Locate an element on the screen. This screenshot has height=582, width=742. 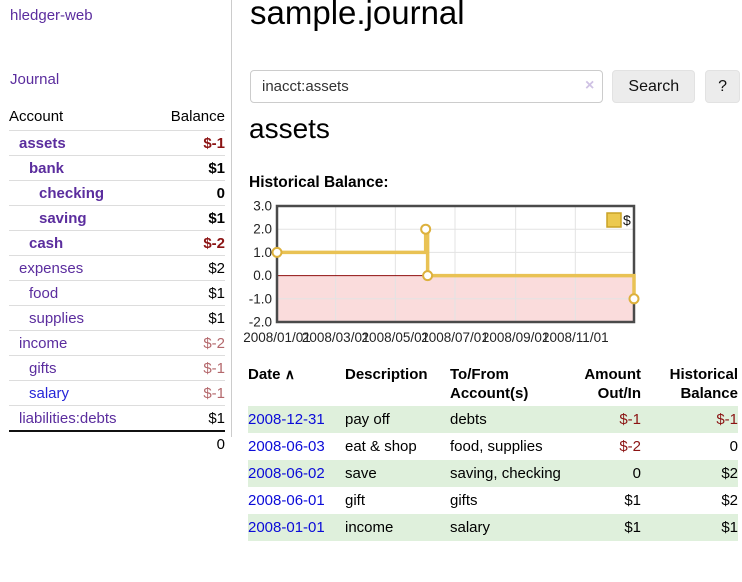
transaction-description: save is located at coordinates (361, 473).